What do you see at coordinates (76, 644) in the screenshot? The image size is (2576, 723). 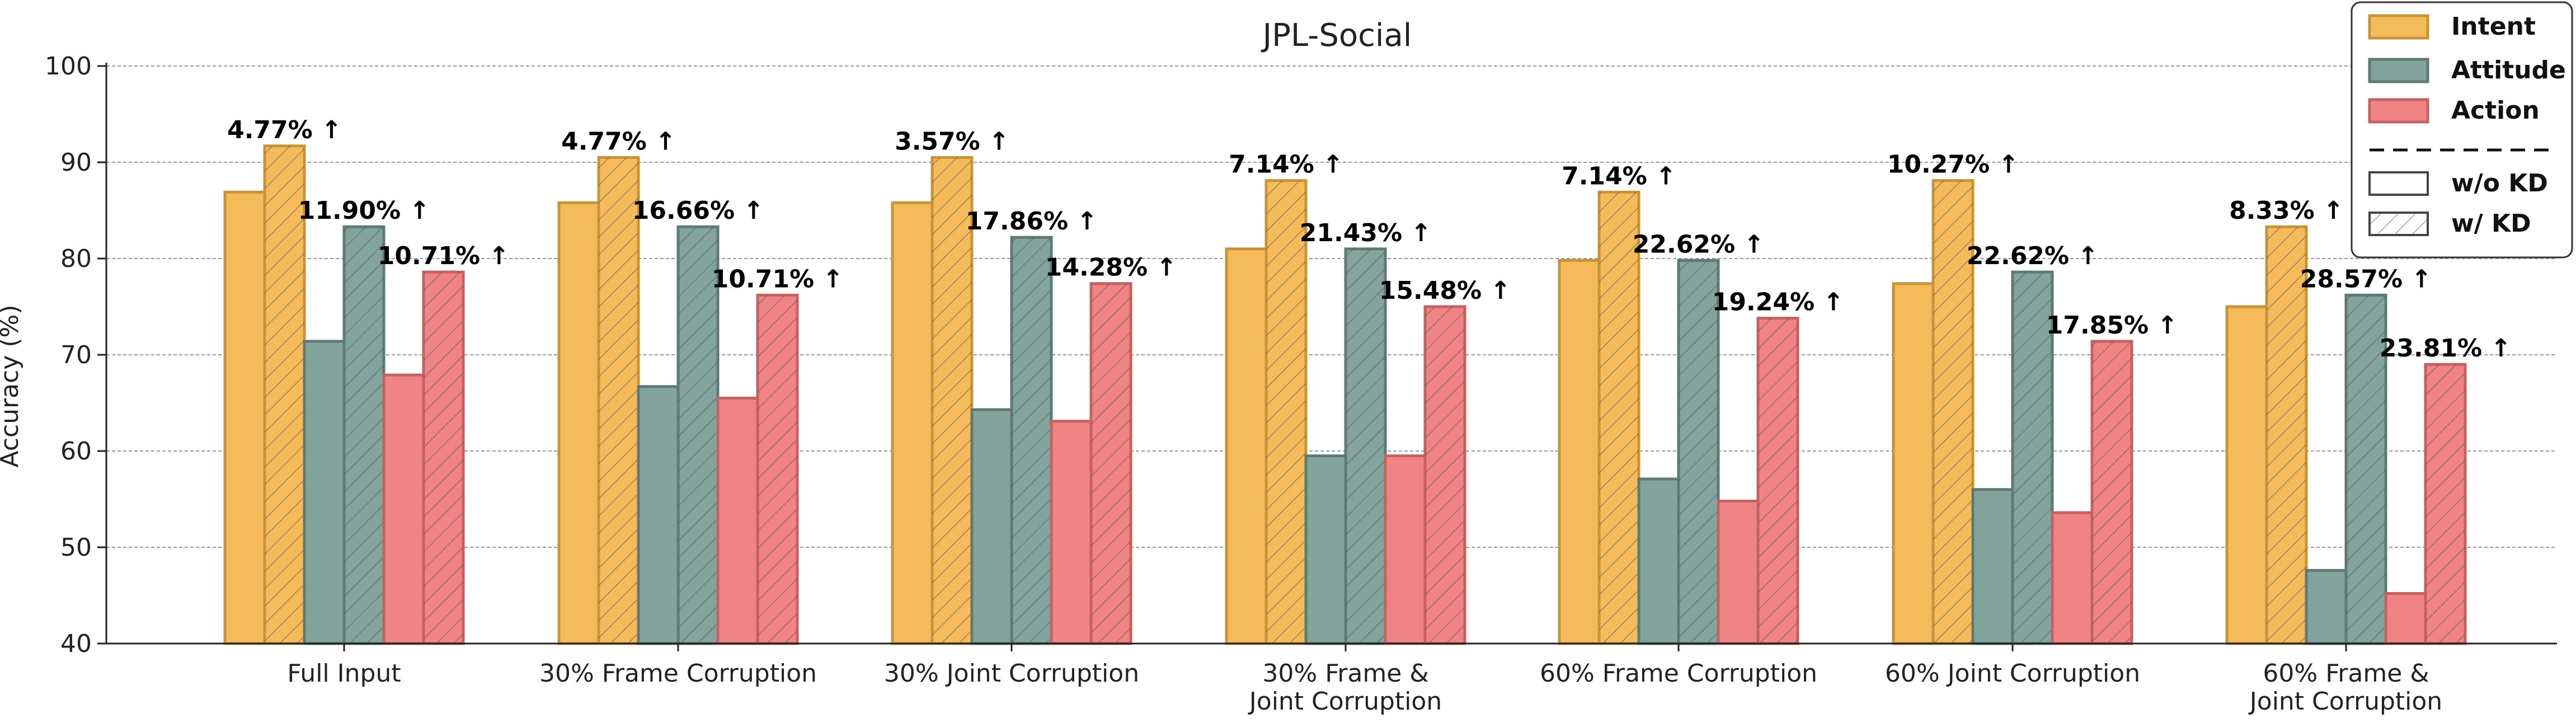 I see `y-tick-label: 40` at bounding box center [76, 644].